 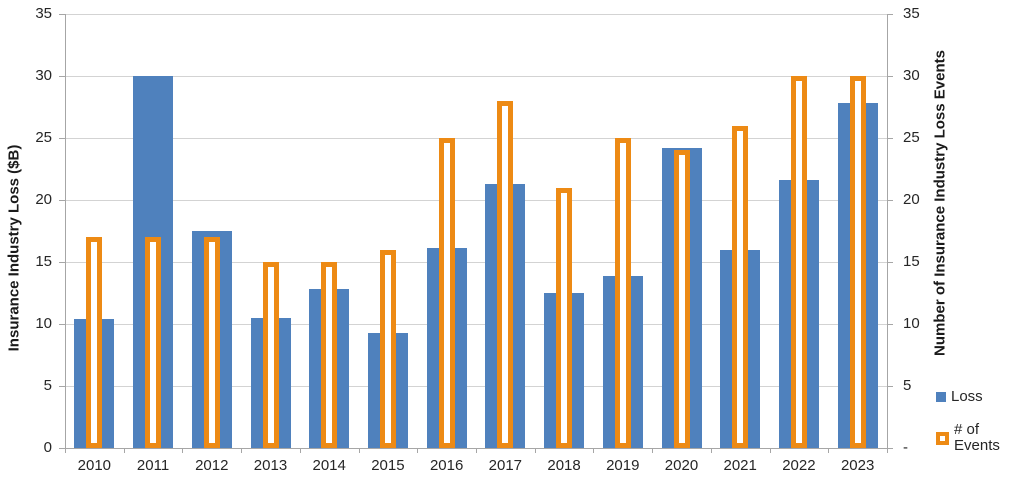 I want to click on loss-swatch-icon, so click(x=941, y=397).